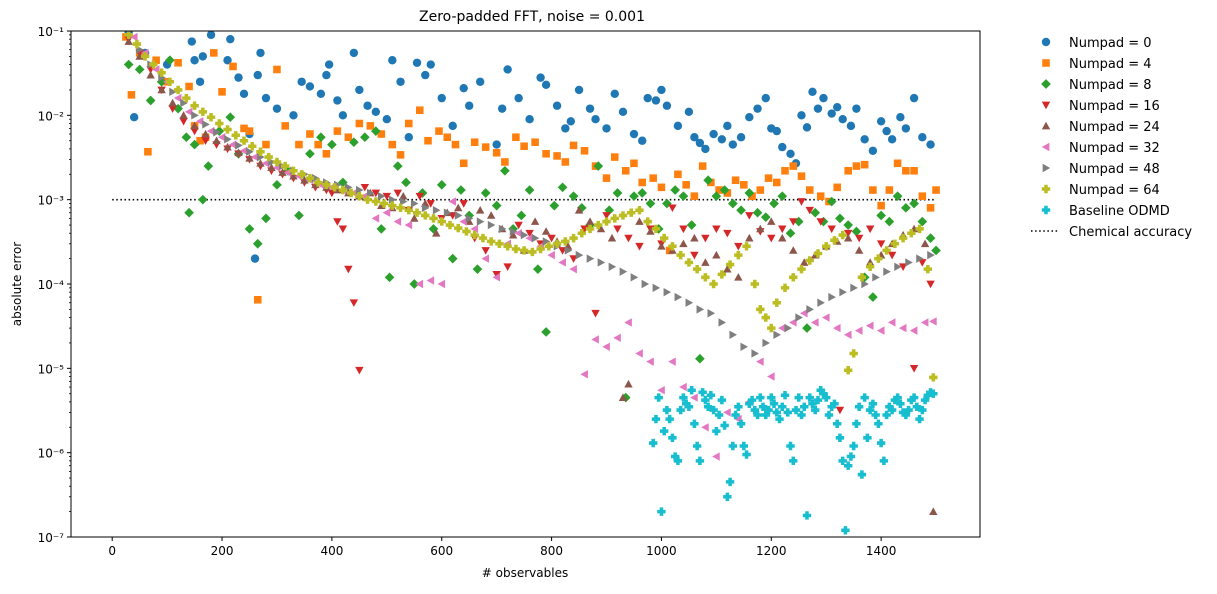 This screenshot has height=594, width=1217. Describe the element at coordinates (532, 17) in the screenshot. I see `chart-title: Zero-padded FFT, noise = 0.001` at that location.